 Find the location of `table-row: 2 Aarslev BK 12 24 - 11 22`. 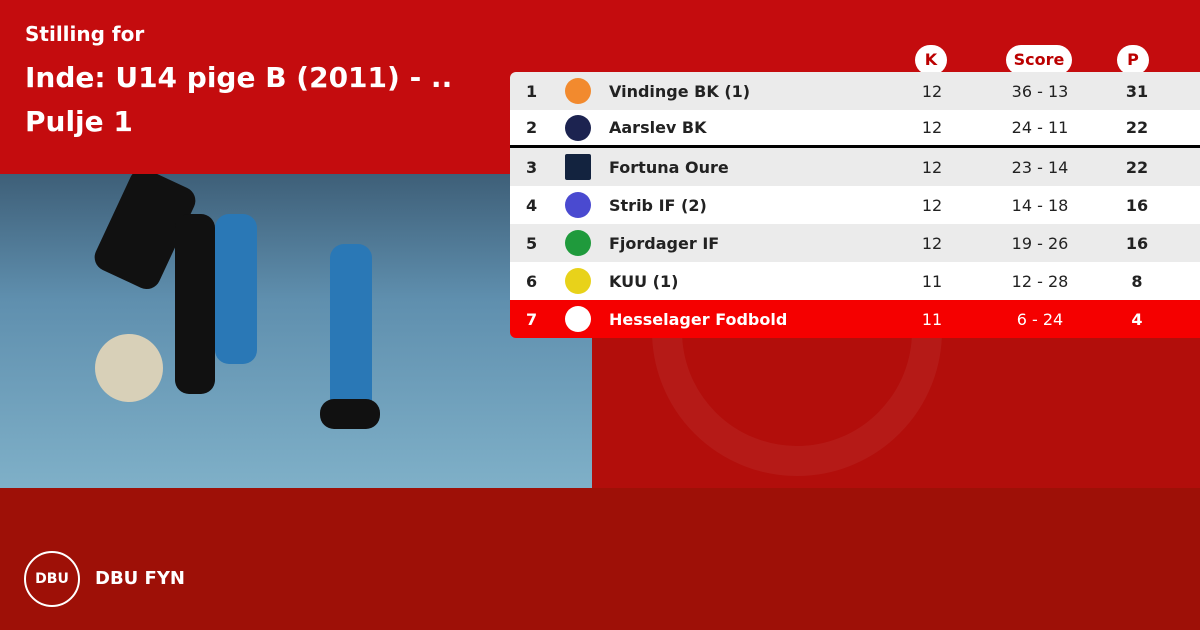

table-row: 2 Aarslev BK 12 24 - 11 22 is located at coordinates (855, 129).